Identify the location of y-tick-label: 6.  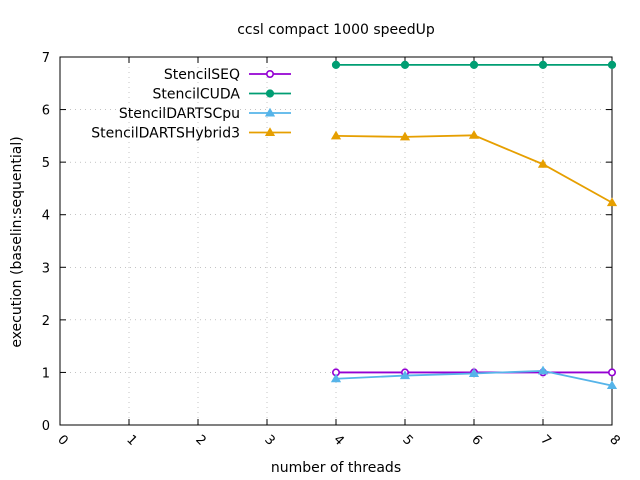
(46, 111).